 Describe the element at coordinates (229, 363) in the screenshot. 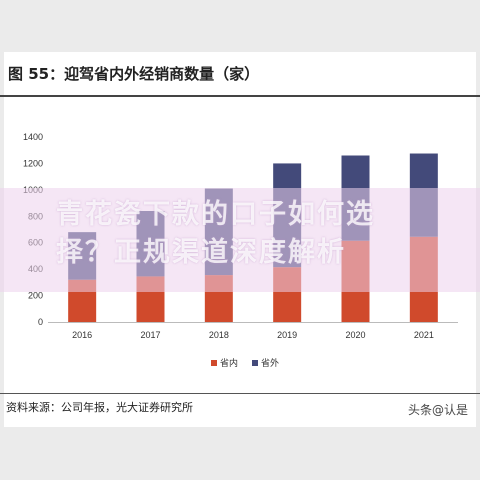

I see `legend-label-domestic: 省内` at that location.